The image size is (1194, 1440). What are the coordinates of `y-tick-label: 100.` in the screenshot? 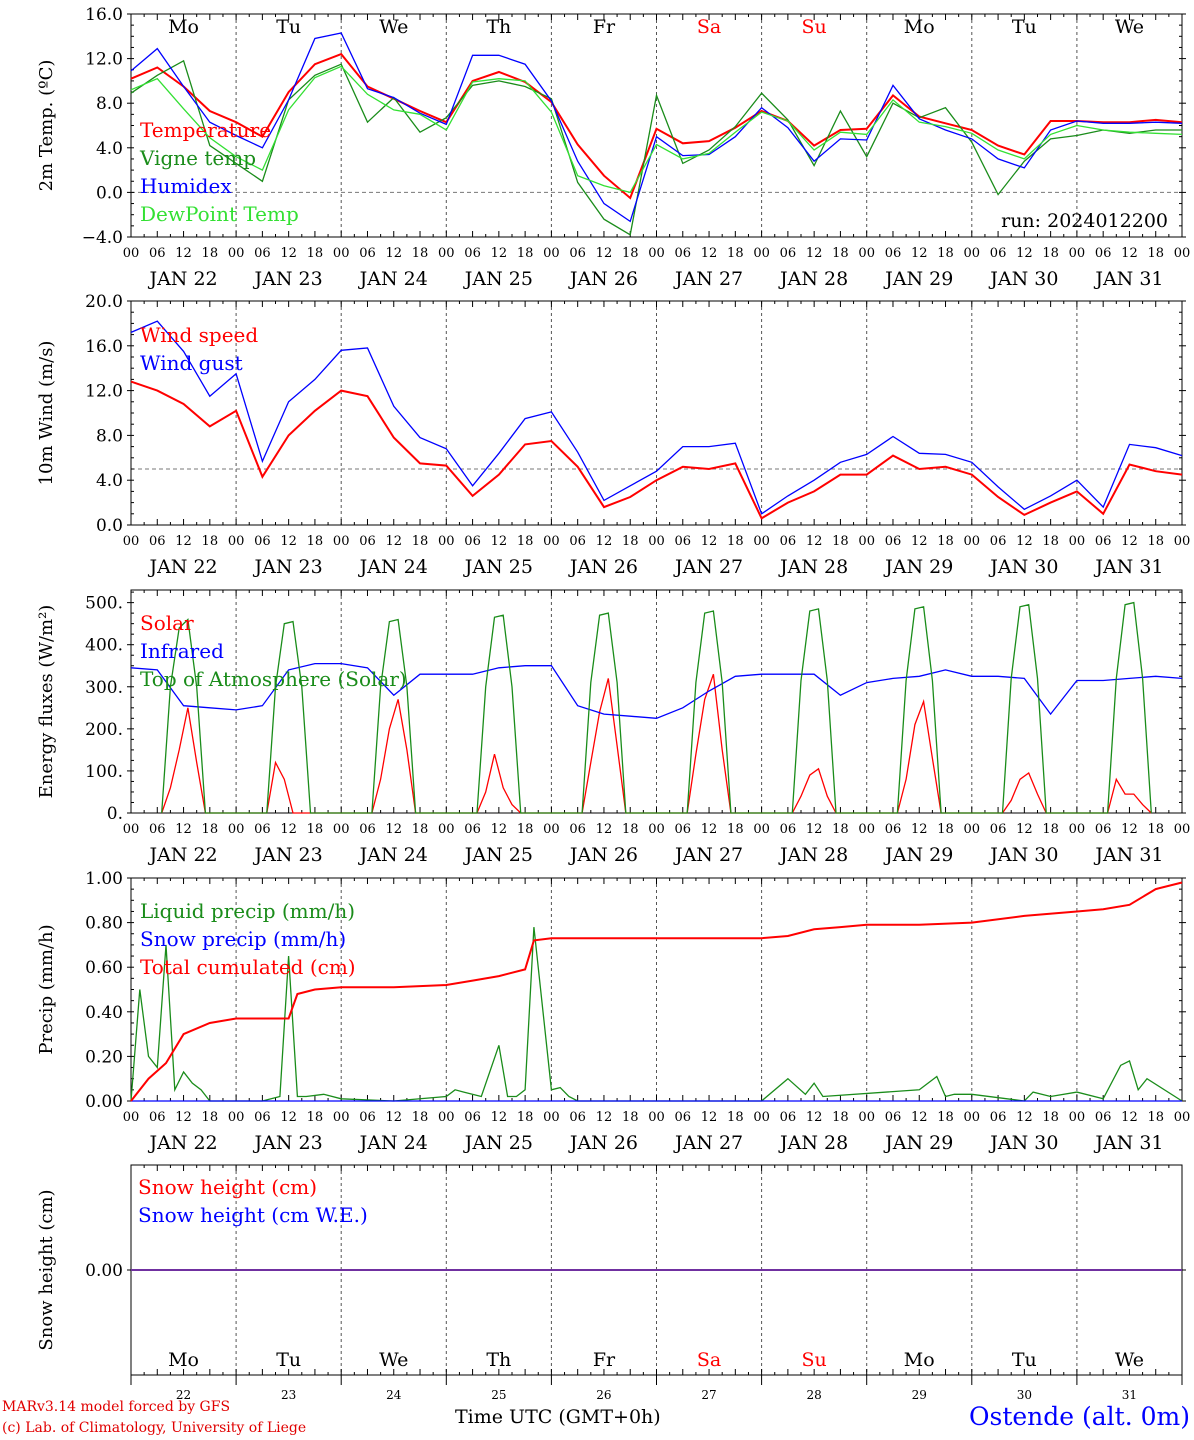 It's located at (104, 772).